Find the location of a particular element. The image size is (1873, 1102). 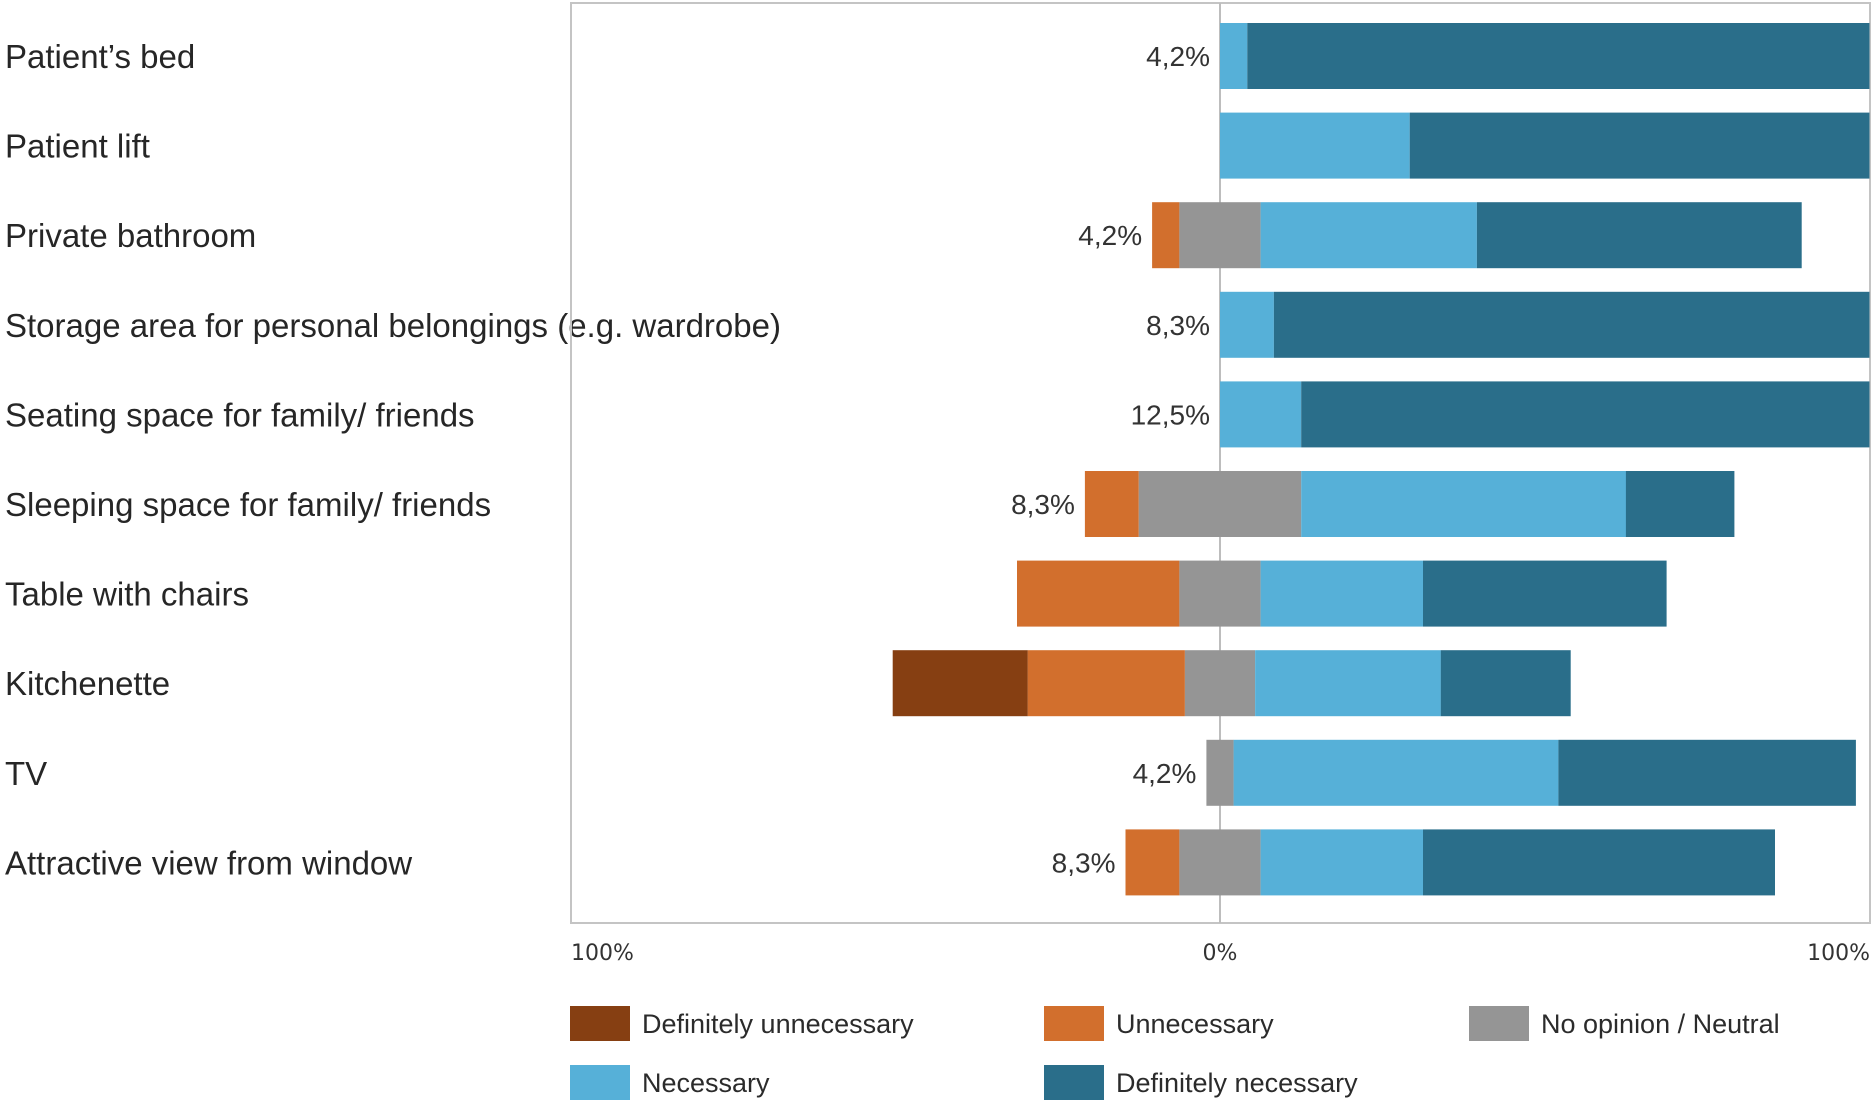

legend-item-definitely-unnecessary: Definitely unnecessary is located at coordinates (742, 1023).